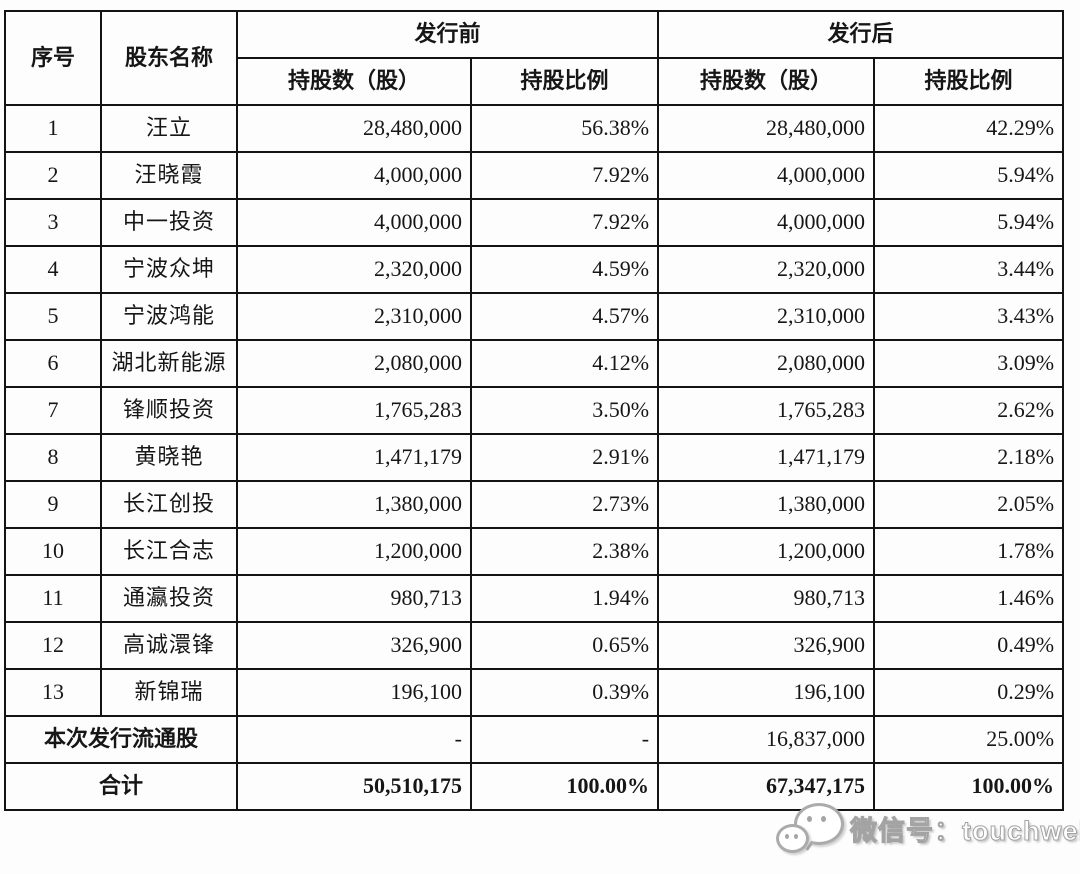 The image size is (1080, 874). I want to click on cell-post-ratio: 3.43%, so click(969, 316).